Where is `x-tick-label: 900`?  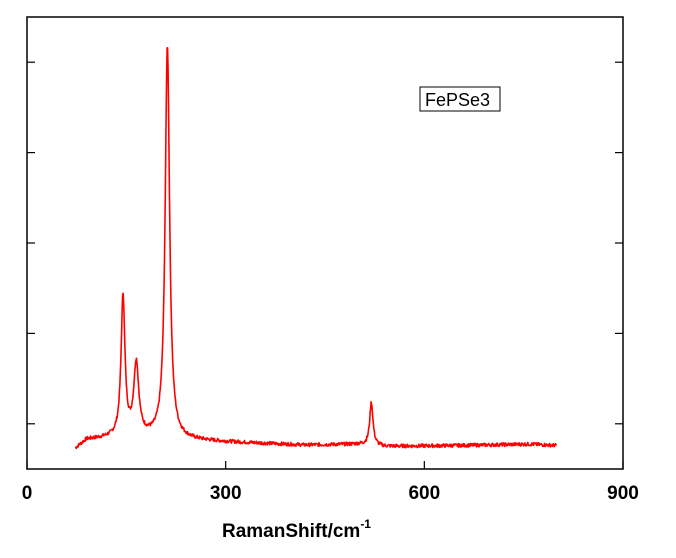 x-tick-label: 900 is located at coordinates (623, 493).